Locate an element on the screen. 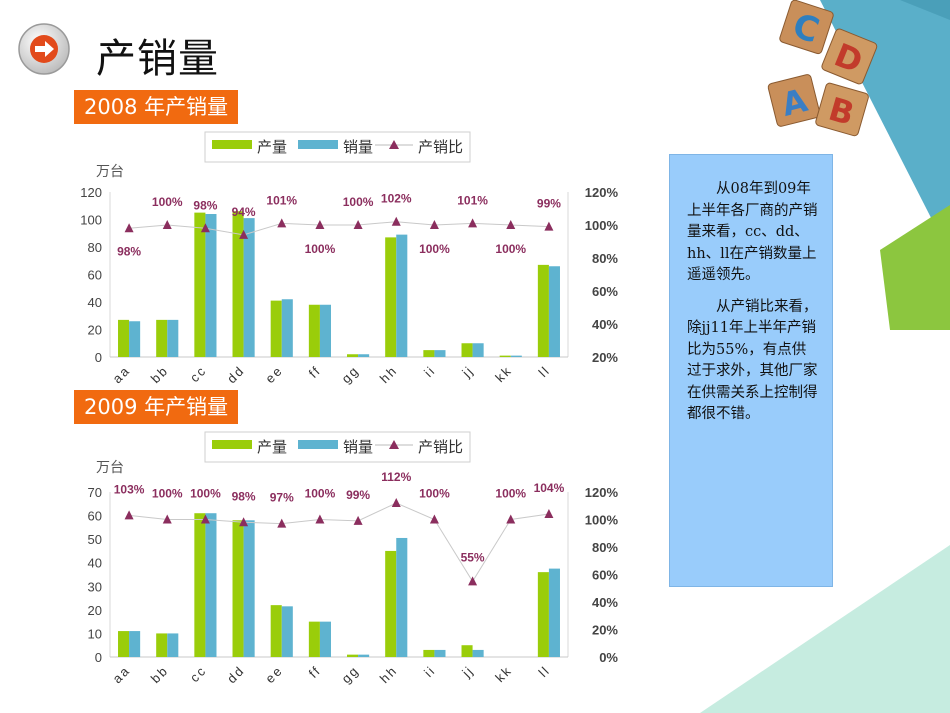  ratio-data-label: 55% is located at coordinates (473, 557).